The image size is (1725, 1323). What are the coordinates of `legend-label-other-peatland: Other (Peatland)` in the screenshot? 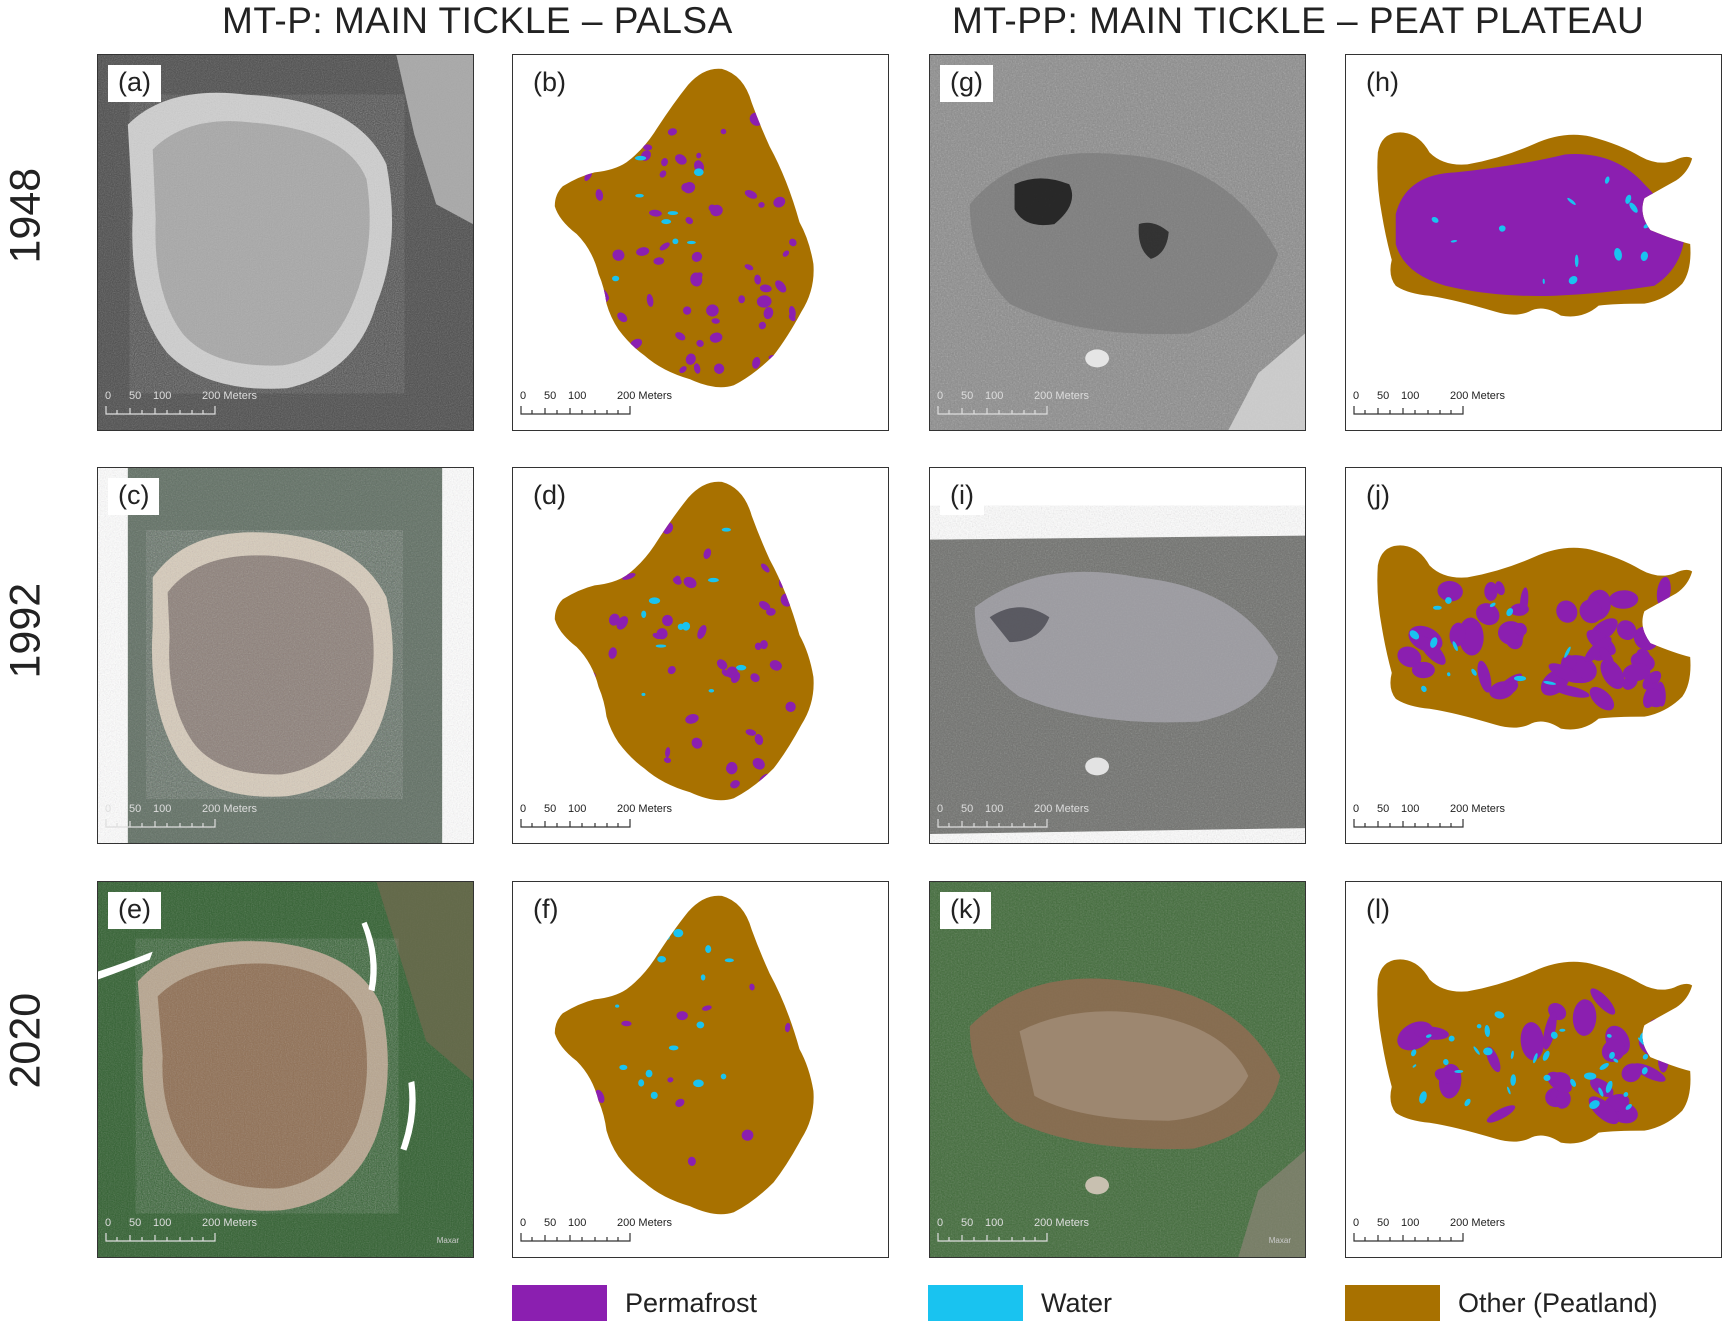 It's located at (1558, 1303).